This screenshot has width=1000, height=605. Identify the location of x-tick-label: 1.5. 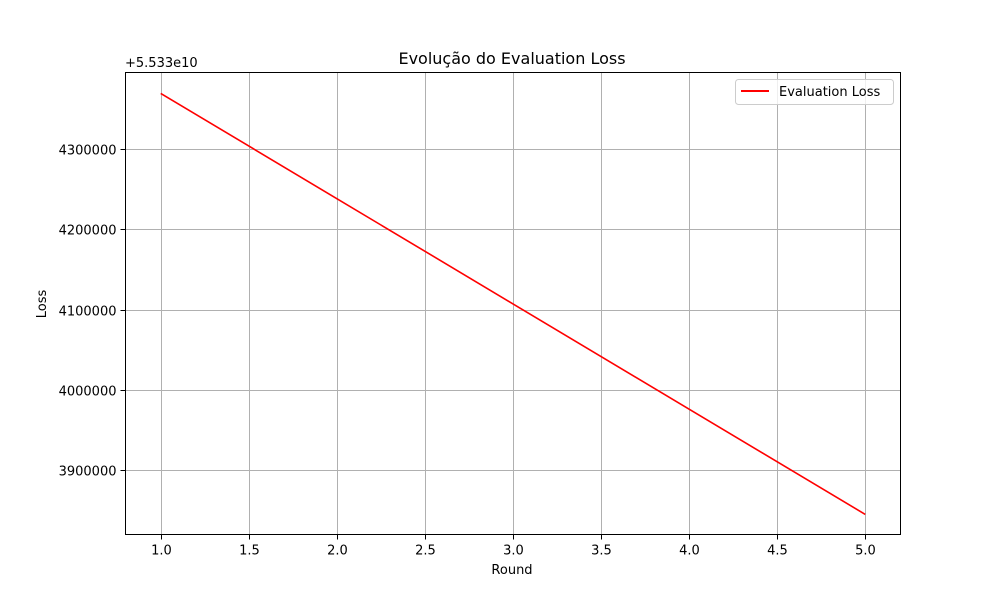
(249, 551).